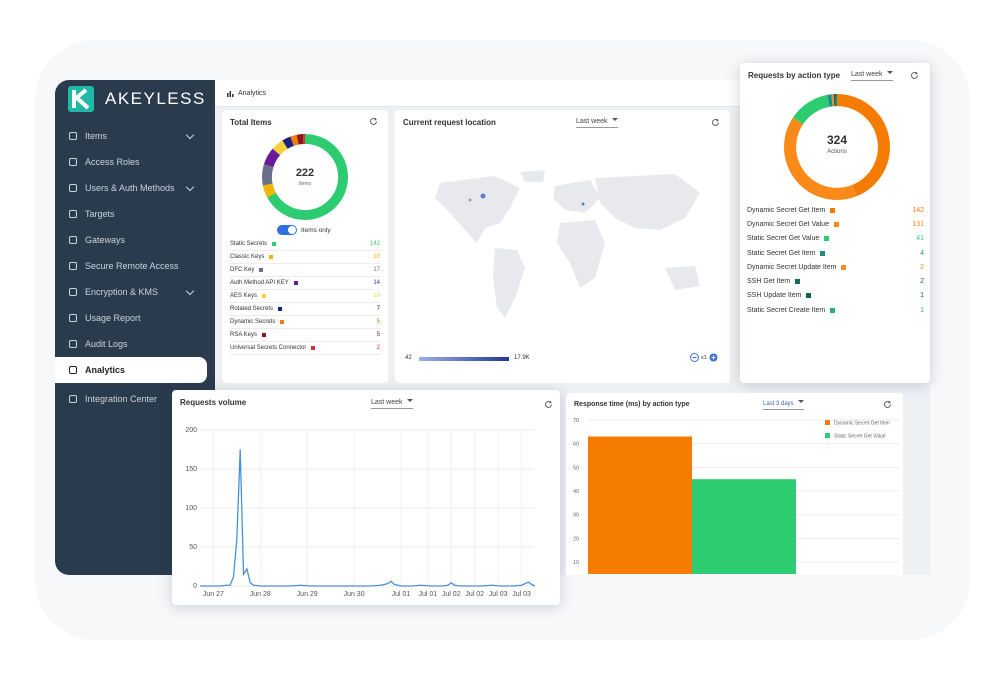 The height and width of the screenshot is (680, 1000). Describe the element at coordinates (378, 309) in the screenshot. I see `legend-value: 7` at that location.